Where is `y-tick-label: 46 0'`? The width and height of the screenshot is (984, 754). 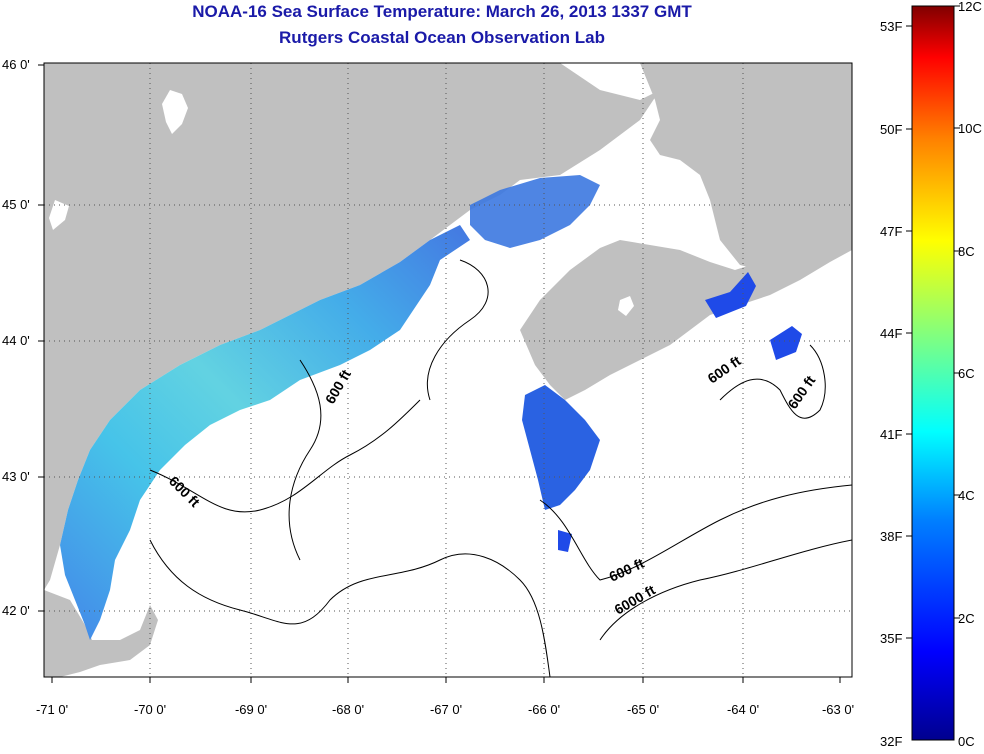 y-tick-label: 46 0' is located at coordinates (16, 64).